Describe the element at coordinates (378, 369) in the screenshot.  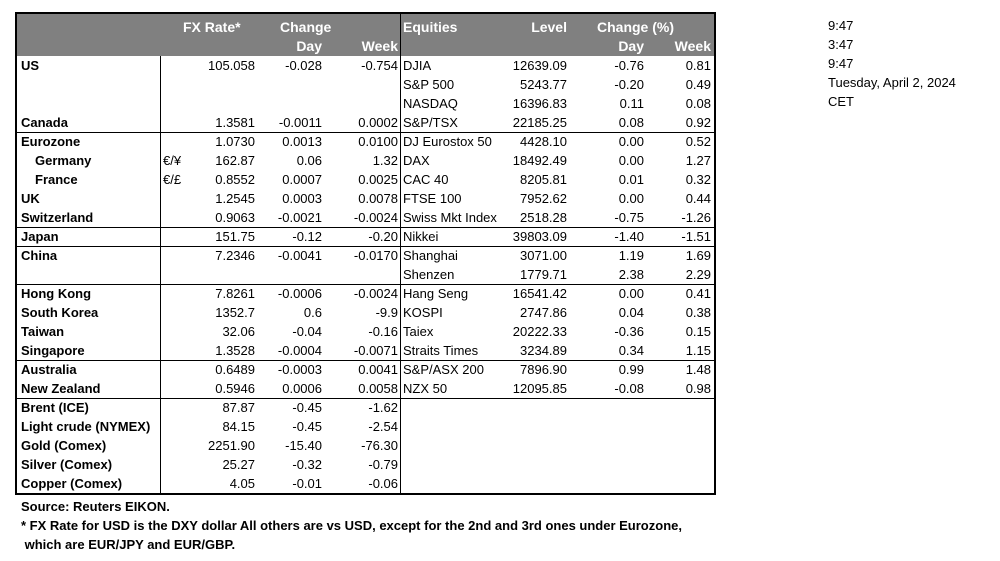
I see `fx-week-change: 0.0041` at that location.